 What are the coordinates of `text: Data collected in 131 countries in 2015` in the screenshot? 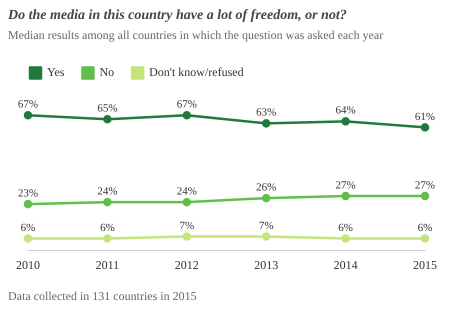 It's located at (103, 296).